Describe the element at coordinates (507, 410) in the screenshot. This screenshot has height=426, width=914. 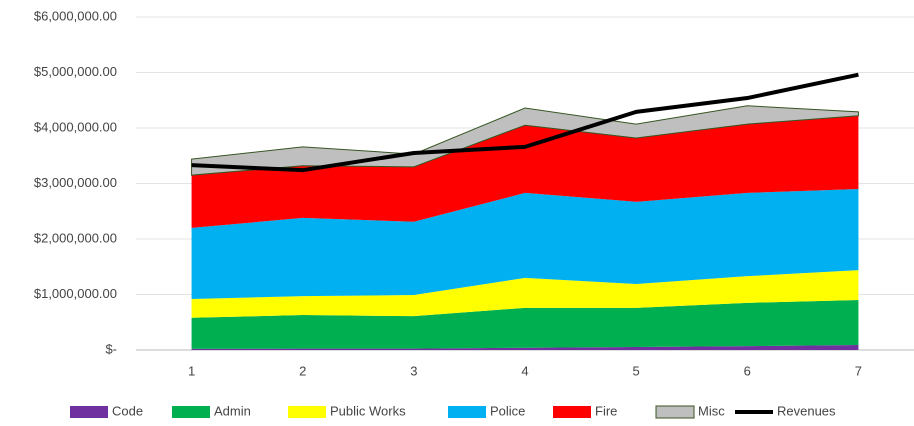
I see `legend-label: Police` at that location.